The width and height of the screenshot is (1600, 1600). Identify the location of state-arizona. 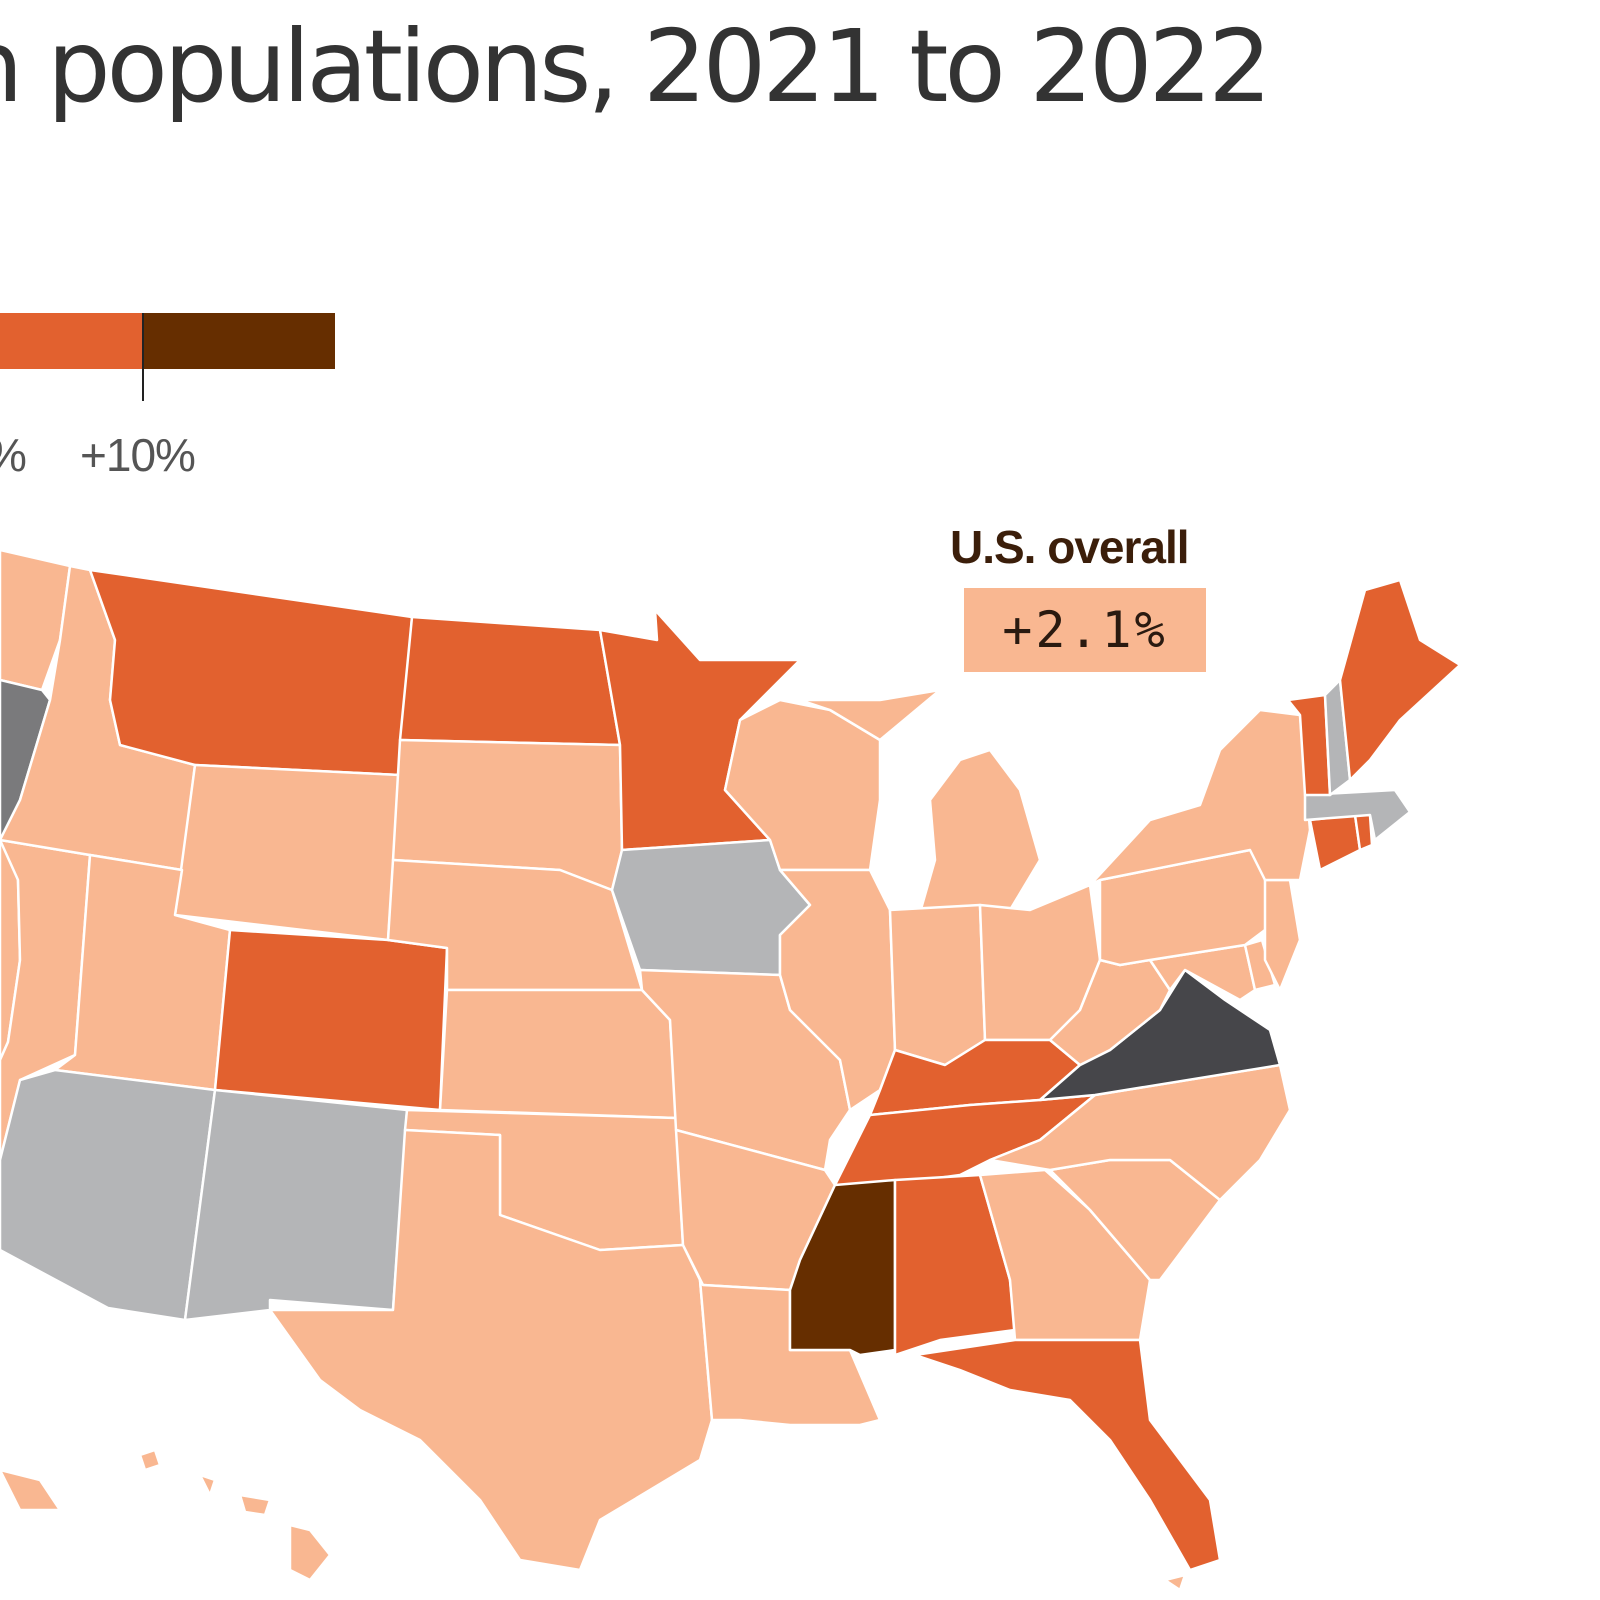
(108, 1195).